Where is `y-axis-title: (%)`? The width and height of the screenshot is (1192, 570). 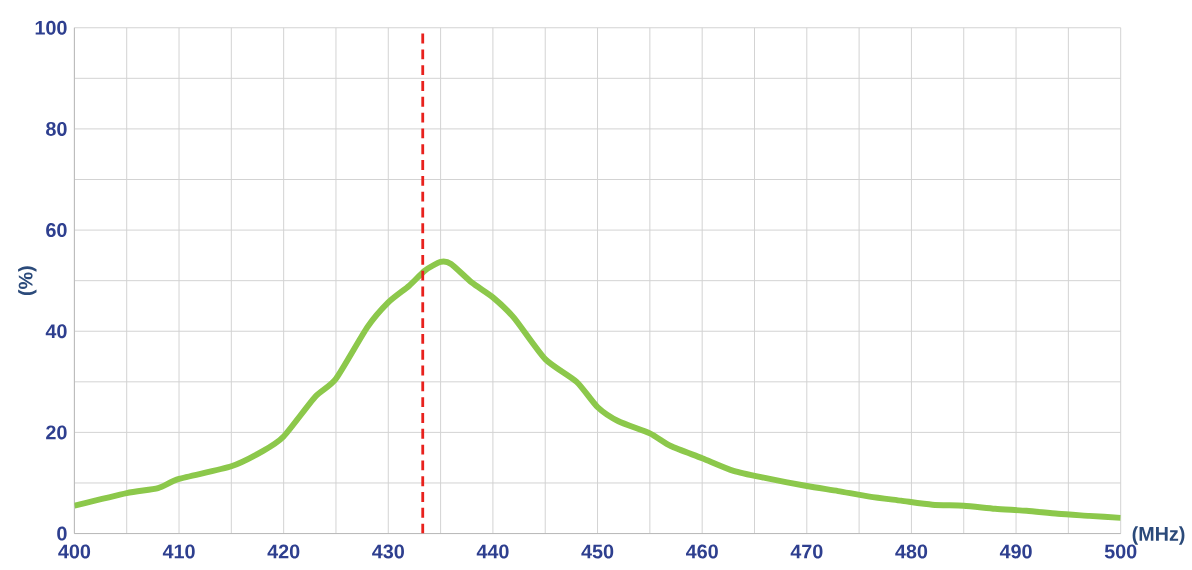
y-axis-title: (%) is located at coordinates (27, 280).